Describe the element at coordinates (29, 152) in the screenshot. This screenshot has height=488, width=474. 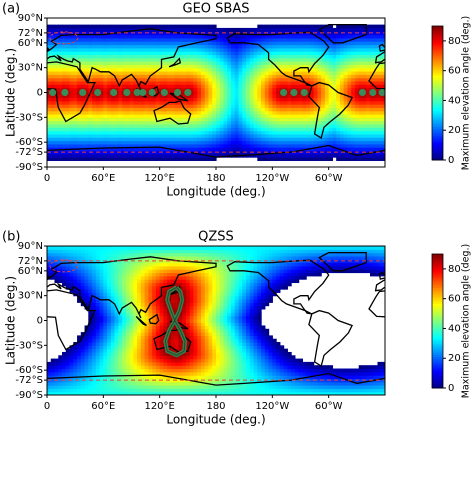
I see `y-tick-label: -72°S` at that location.